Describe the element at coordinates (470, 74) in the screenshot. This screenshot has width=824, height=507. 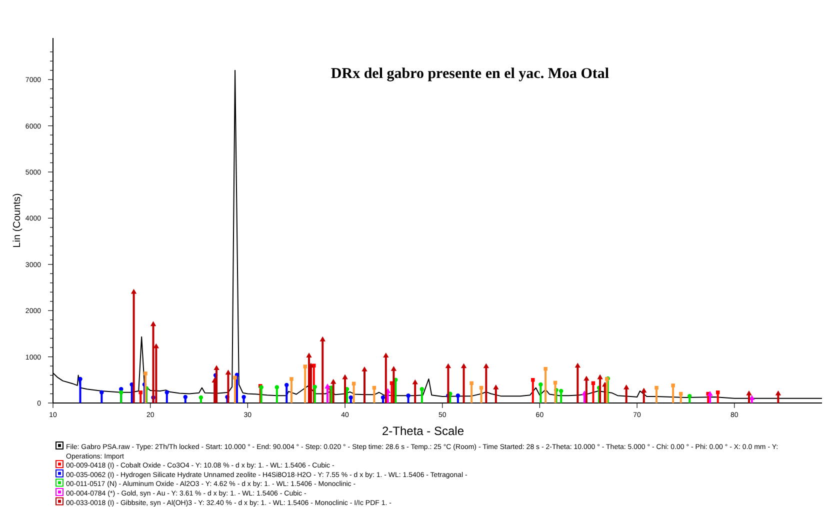
I see `text: DRx del gabro presente en el yac. Moa Otal` at that location.